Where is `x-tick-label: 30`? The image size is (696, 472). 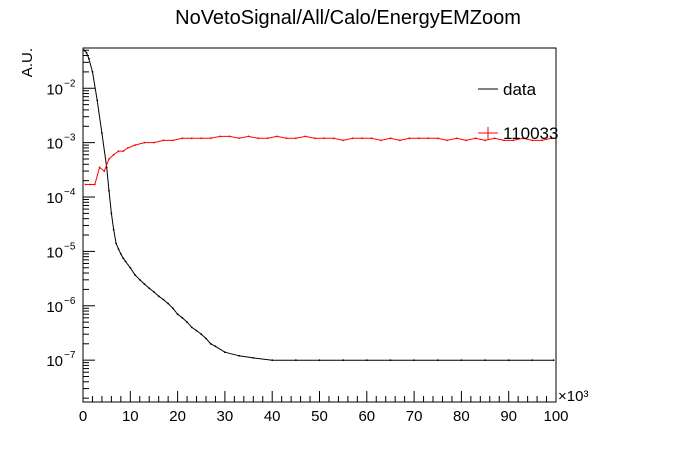
x-tick-label: 30 is located at coordinates (225, 416).